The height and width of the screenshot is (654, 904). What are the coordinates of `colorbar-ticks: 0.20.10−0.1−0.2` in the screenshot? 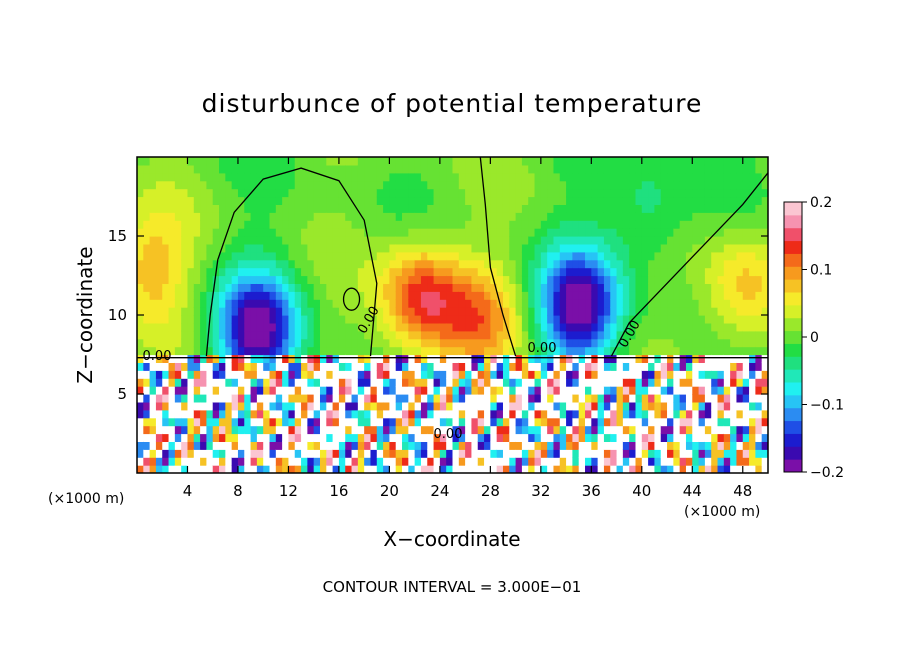 It's located at (823, 338).